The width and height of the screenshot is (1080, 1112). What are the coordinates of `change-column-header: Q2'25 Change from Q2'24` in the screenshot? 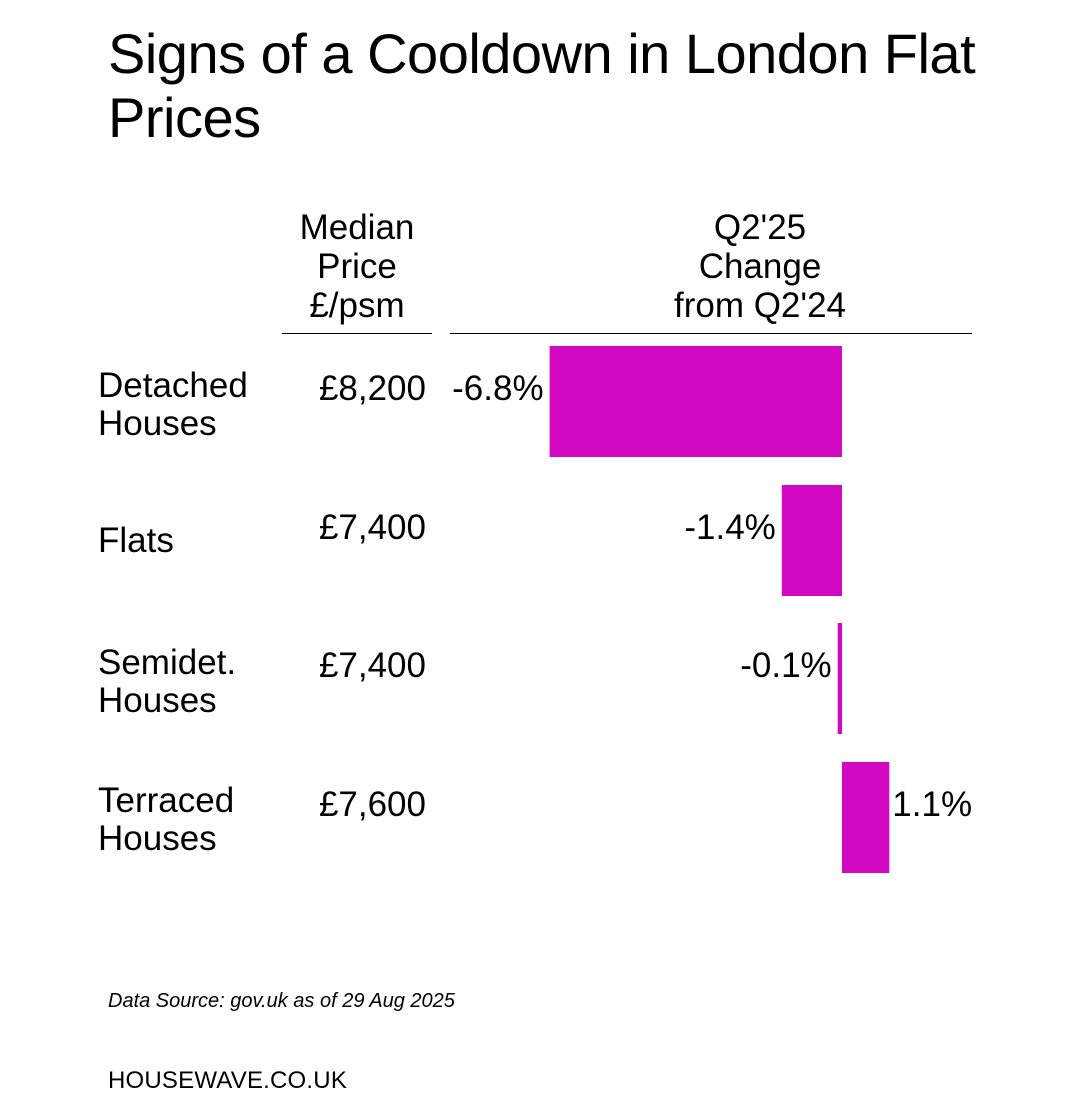 It's located at (760, 266).